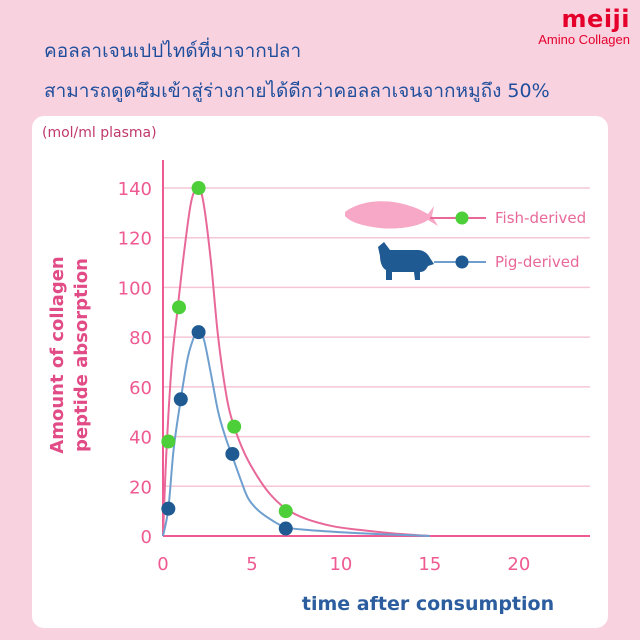 Image resolution: width=640 pixels, height=640 pixels. I want to click on y-axis-label-line-2: peptide absorption, so click(81, 355).